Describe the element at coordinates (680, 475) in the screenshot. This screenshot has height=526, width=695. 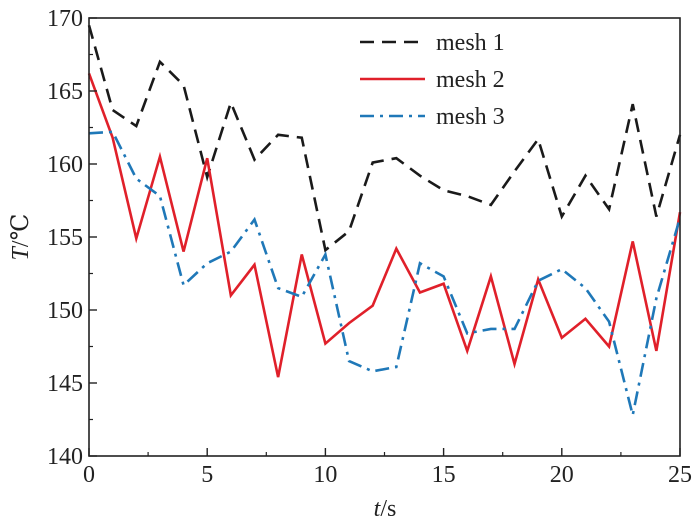
I see `x-tick-label: 25` at that location.